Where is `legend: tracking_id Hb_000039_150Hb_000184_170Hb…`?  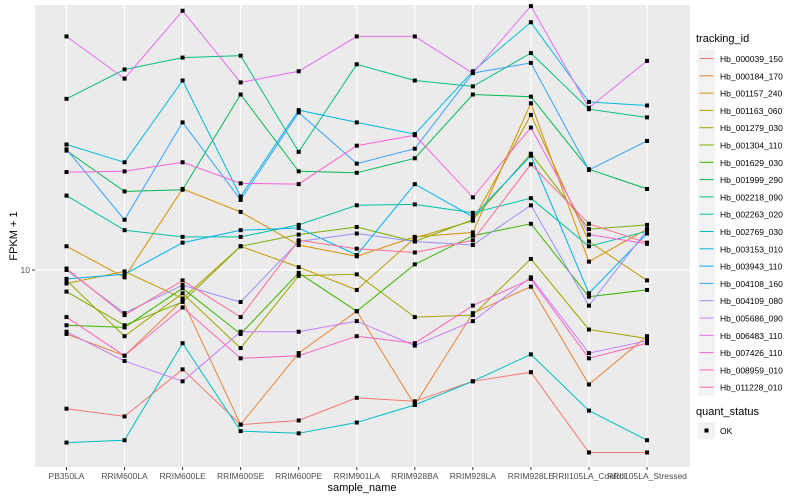 legend: tracking_id Hb_000039_150Hb_000184_170Hb… is located at coordinates (739, 236).